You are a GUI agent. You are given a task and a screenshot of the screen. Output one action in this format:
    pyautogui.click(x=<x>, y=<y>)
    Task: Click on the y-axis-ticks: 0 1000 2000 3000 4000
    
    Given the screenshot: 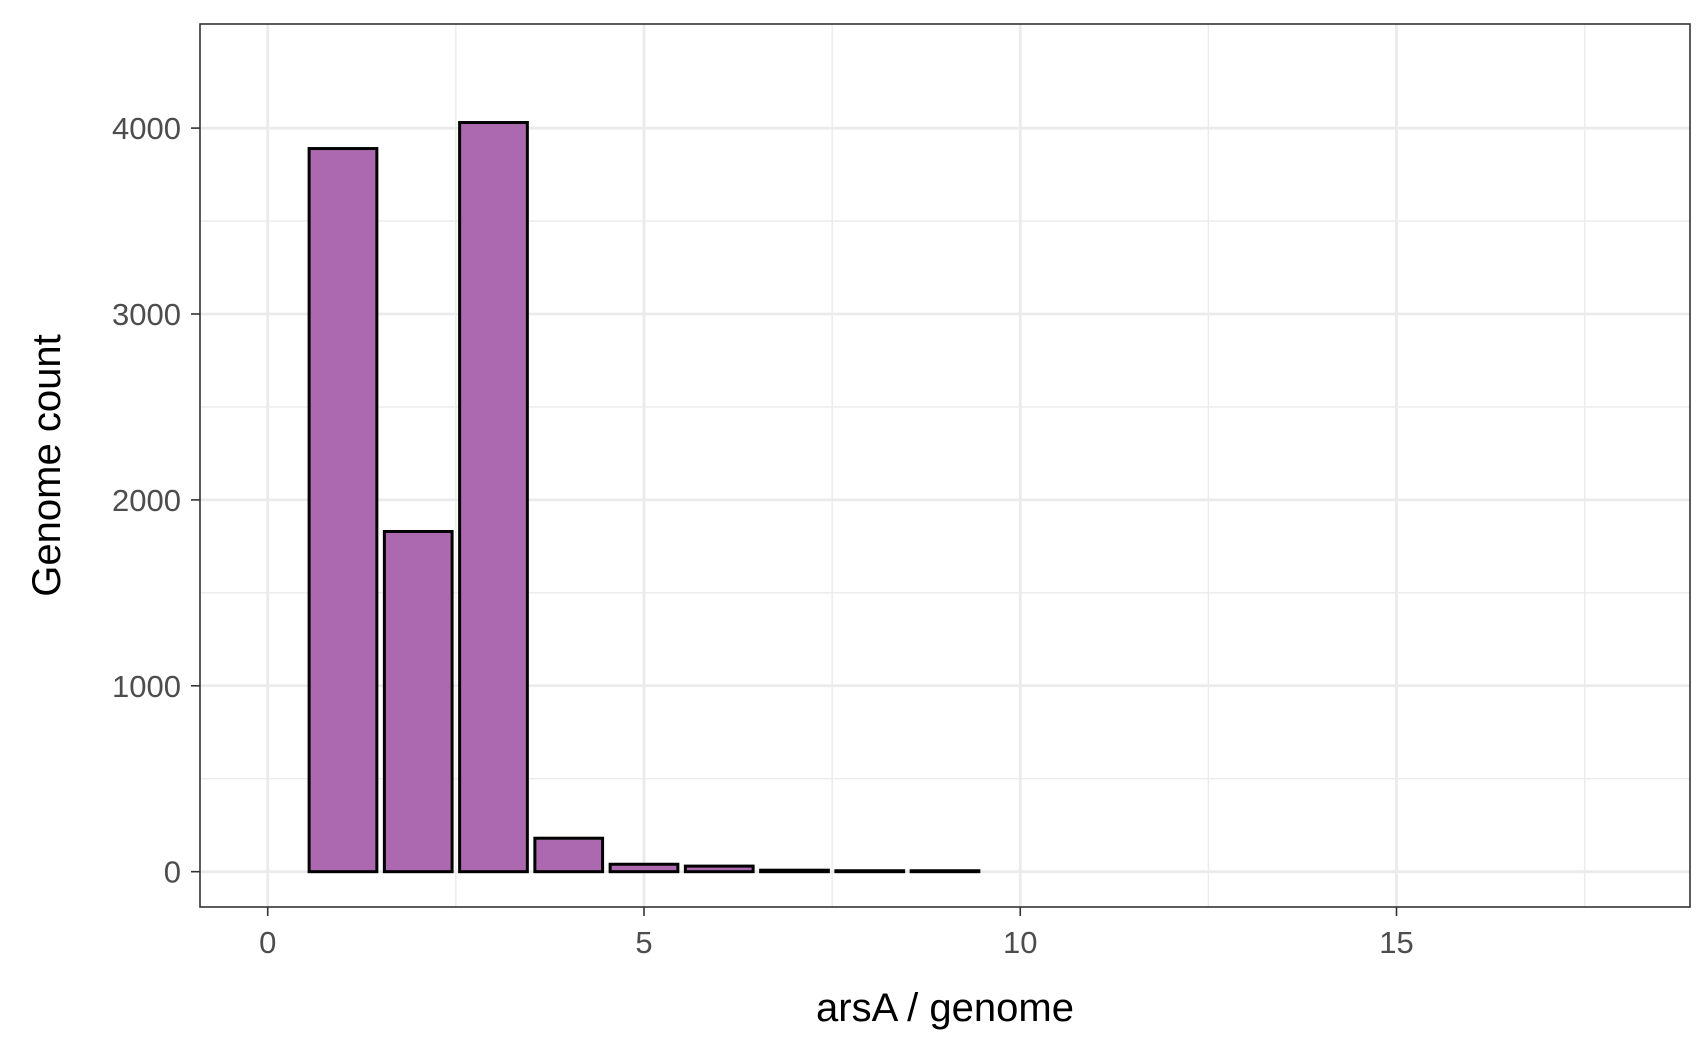 What is the action you would take?
    pyautogui.click(x=156, y=500)
    